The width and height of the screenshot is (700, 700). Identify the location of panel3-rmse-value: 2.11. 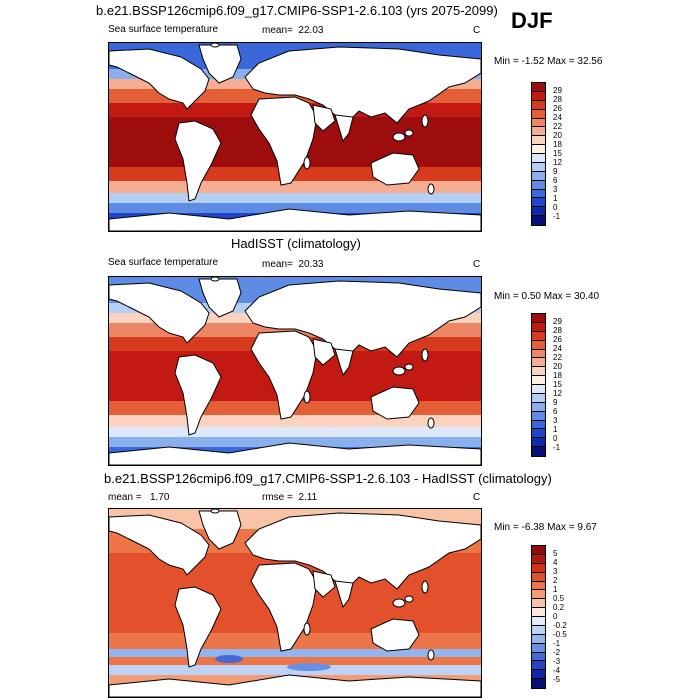
(308, 497).